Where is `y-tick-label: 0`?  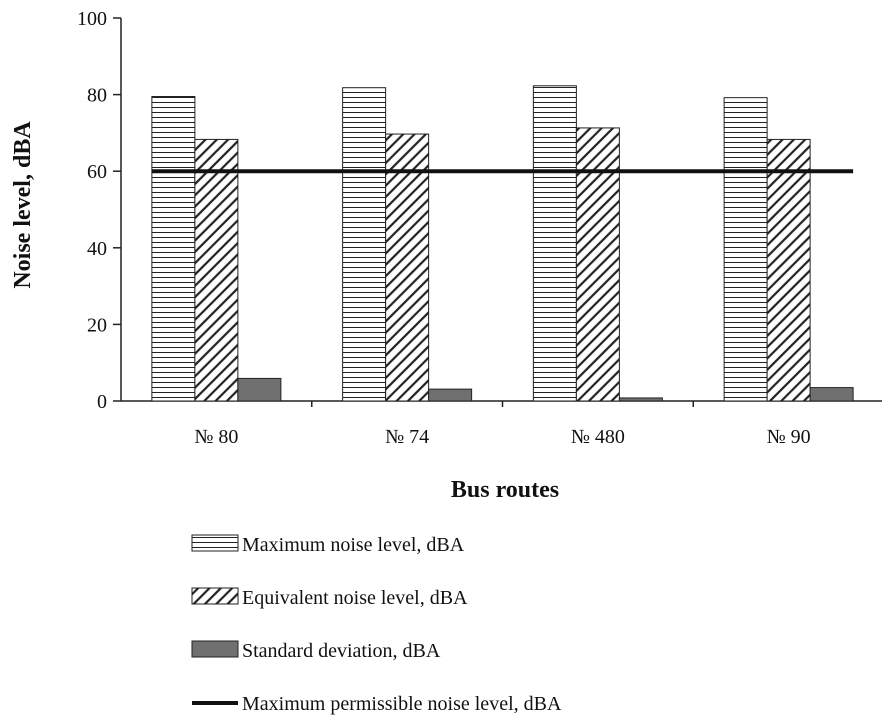
y-tick-label: 0 is located at coordinates (102, 402).